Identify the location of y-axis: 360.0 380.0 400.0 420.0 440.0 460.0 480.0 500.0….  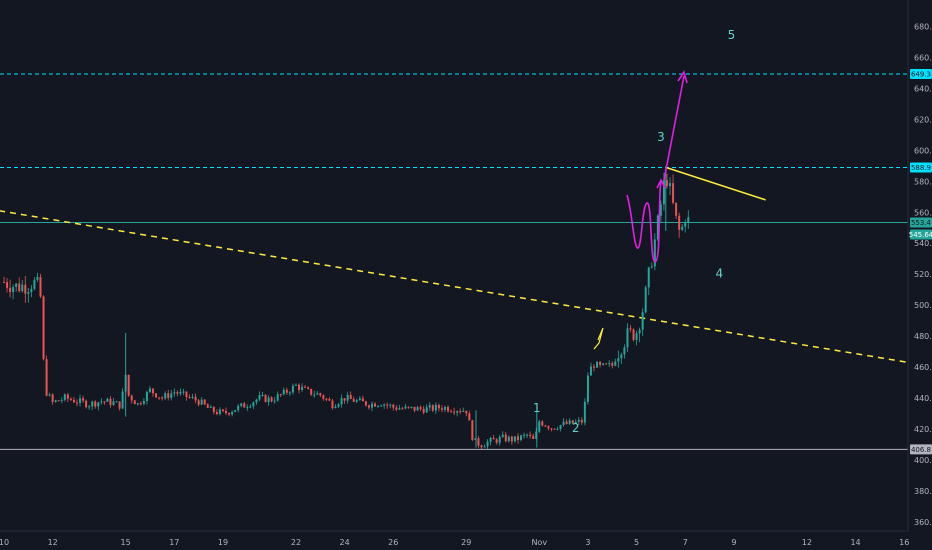
(919, 275).